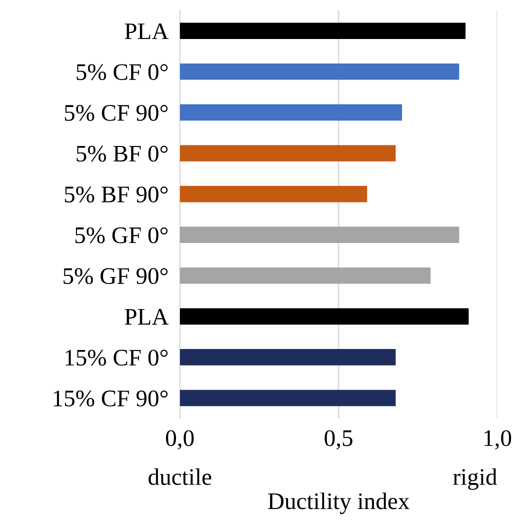 The image size is (529, 523). Describe the element at coordinates (117, 358) in the screenshot. I see `y-tick-label: 15% CF 0°` at that location.